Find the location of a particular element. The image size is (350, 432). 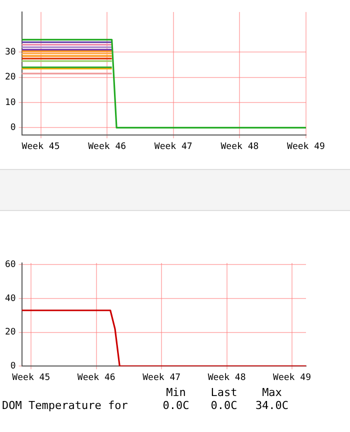

y-tick-label: 60 is located at coordinates (10, 265).